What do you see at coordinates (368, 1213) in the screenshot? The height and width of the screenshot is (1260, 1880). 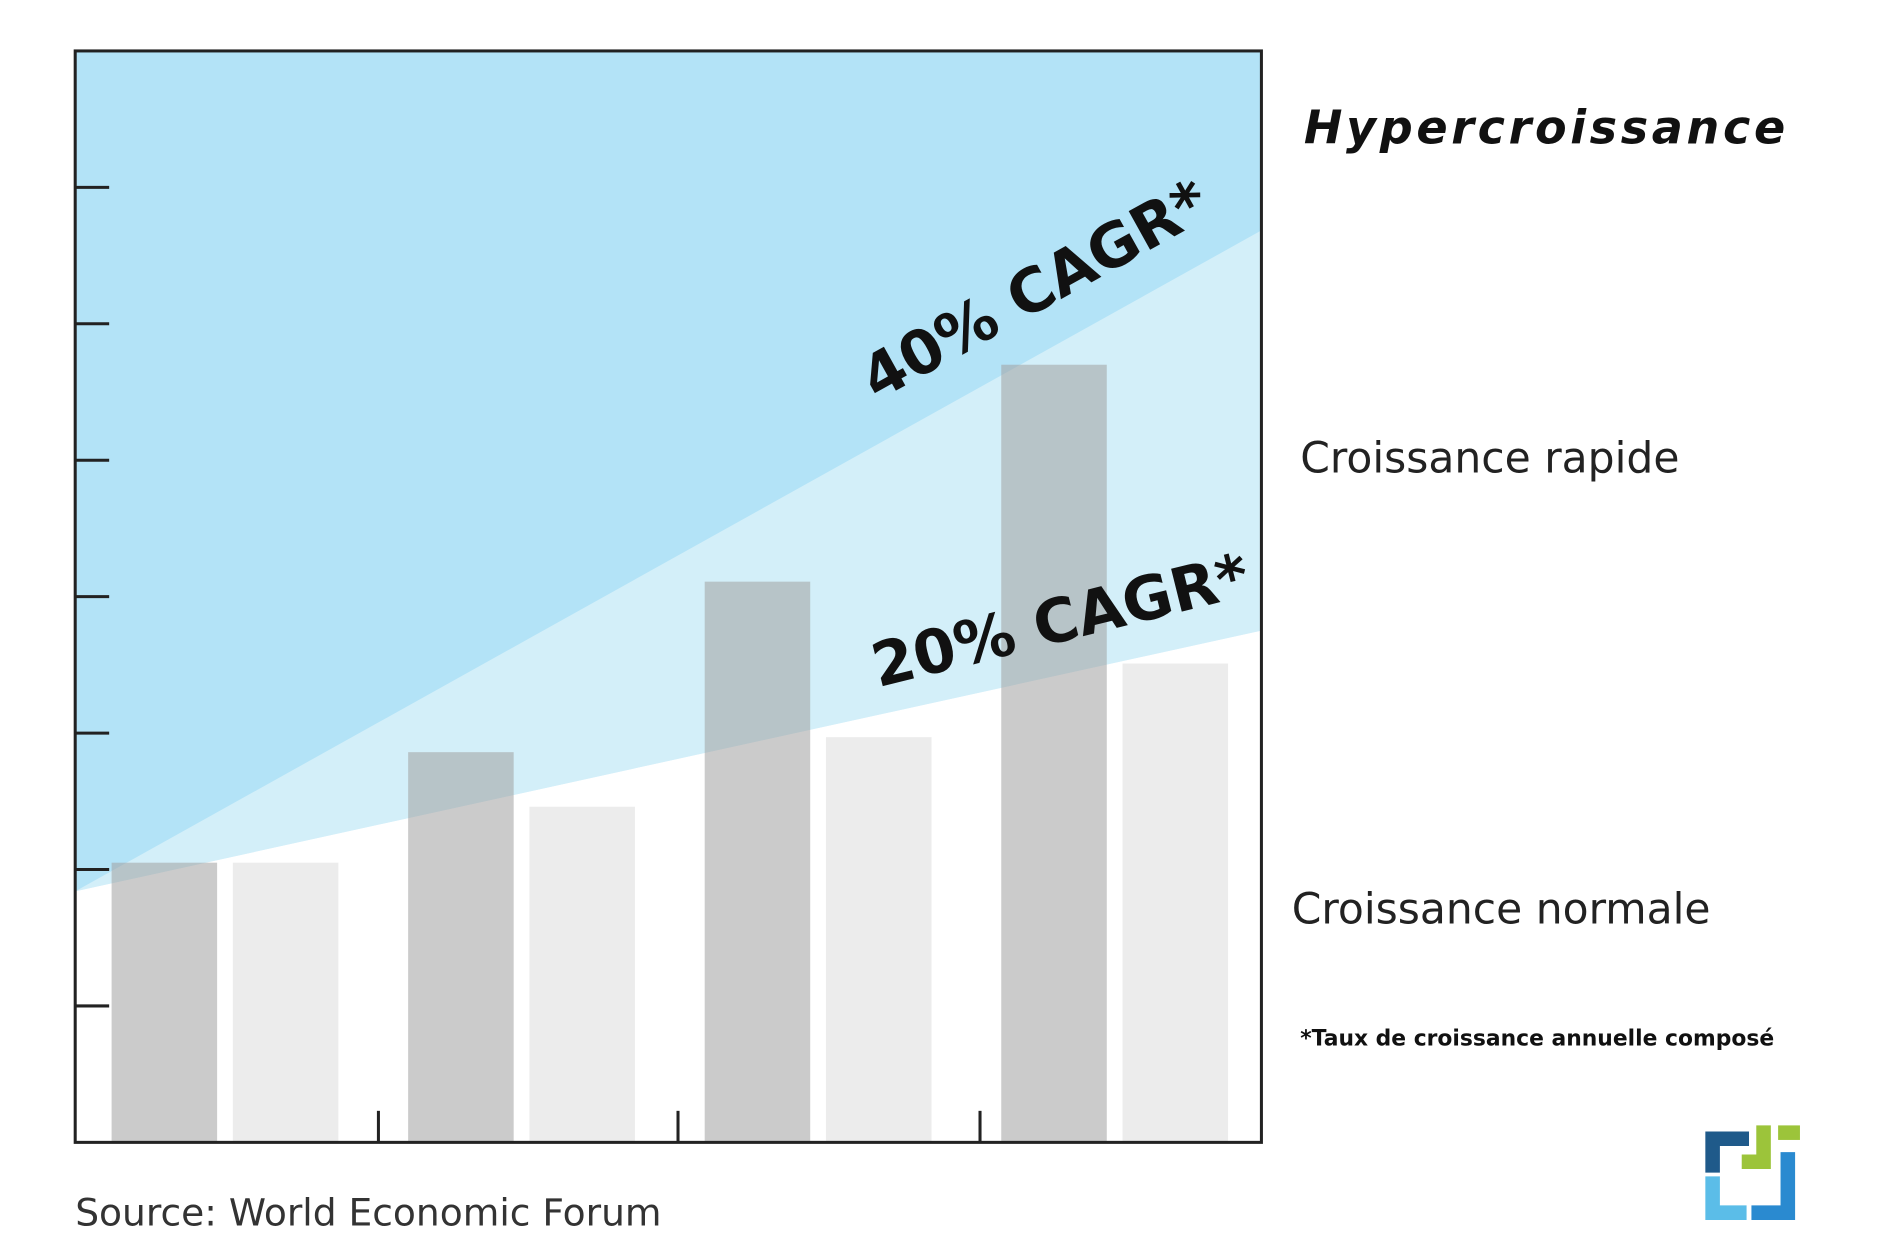 I see `source: Source: World Economic Forum` at bounding box center [368, 1213].